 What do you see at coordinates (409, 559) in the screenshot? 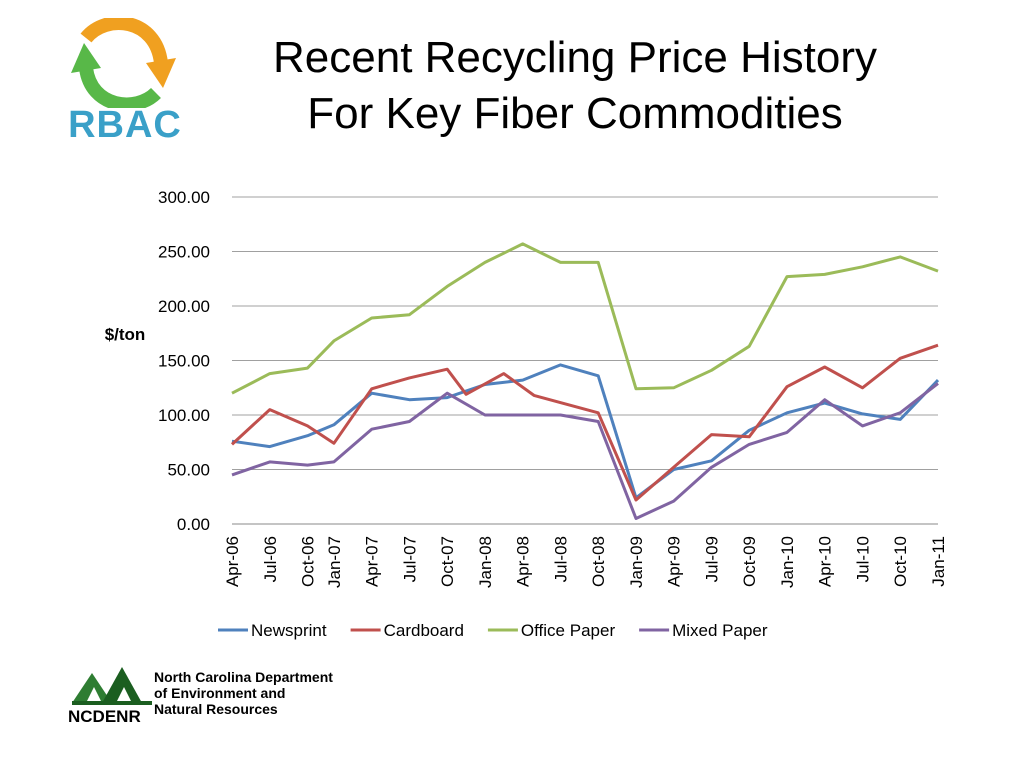
I see `x-tick-label: Jul-07` at bounding box center [409, 559].